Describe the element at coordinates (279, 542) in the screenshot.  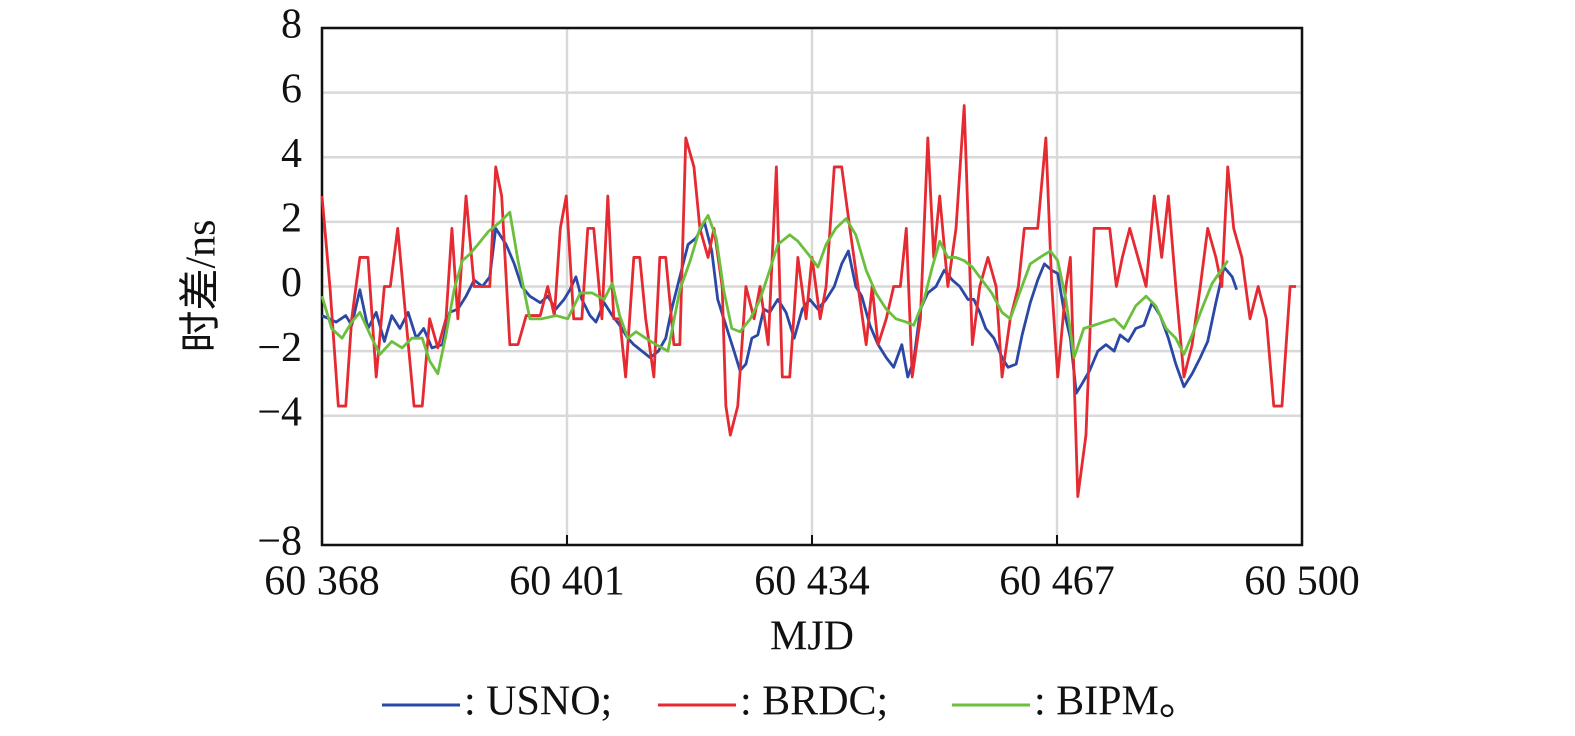
I see `y-tick-label: −8` at that location.